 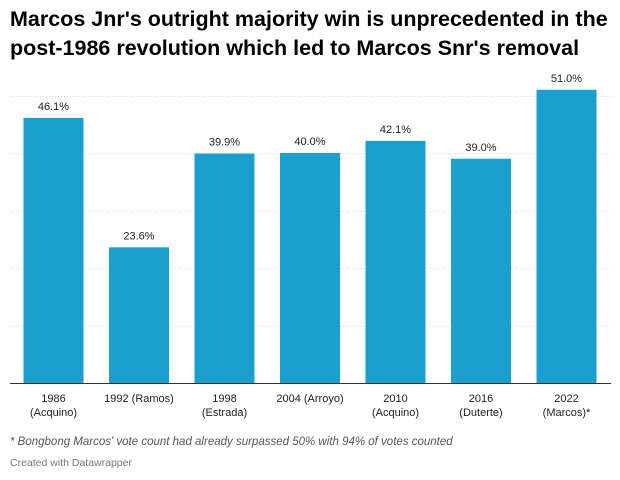 What do you see at coordinates (224, 143) in the screenshot?
I see `bar-value-label: 39.9%` at bounding box center [224, 143].